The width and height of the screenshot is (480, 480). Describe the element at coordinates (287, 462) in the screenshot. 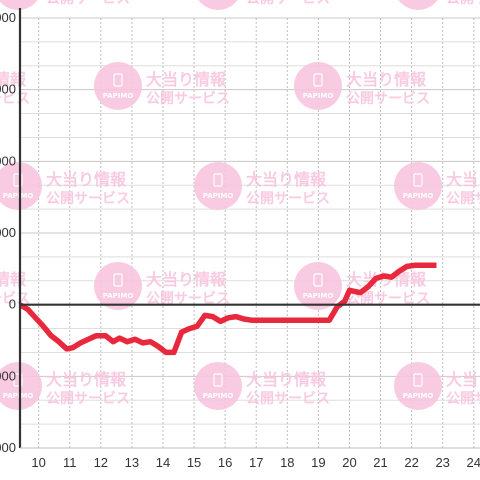

I see `x-tick-label: 18` at that location.